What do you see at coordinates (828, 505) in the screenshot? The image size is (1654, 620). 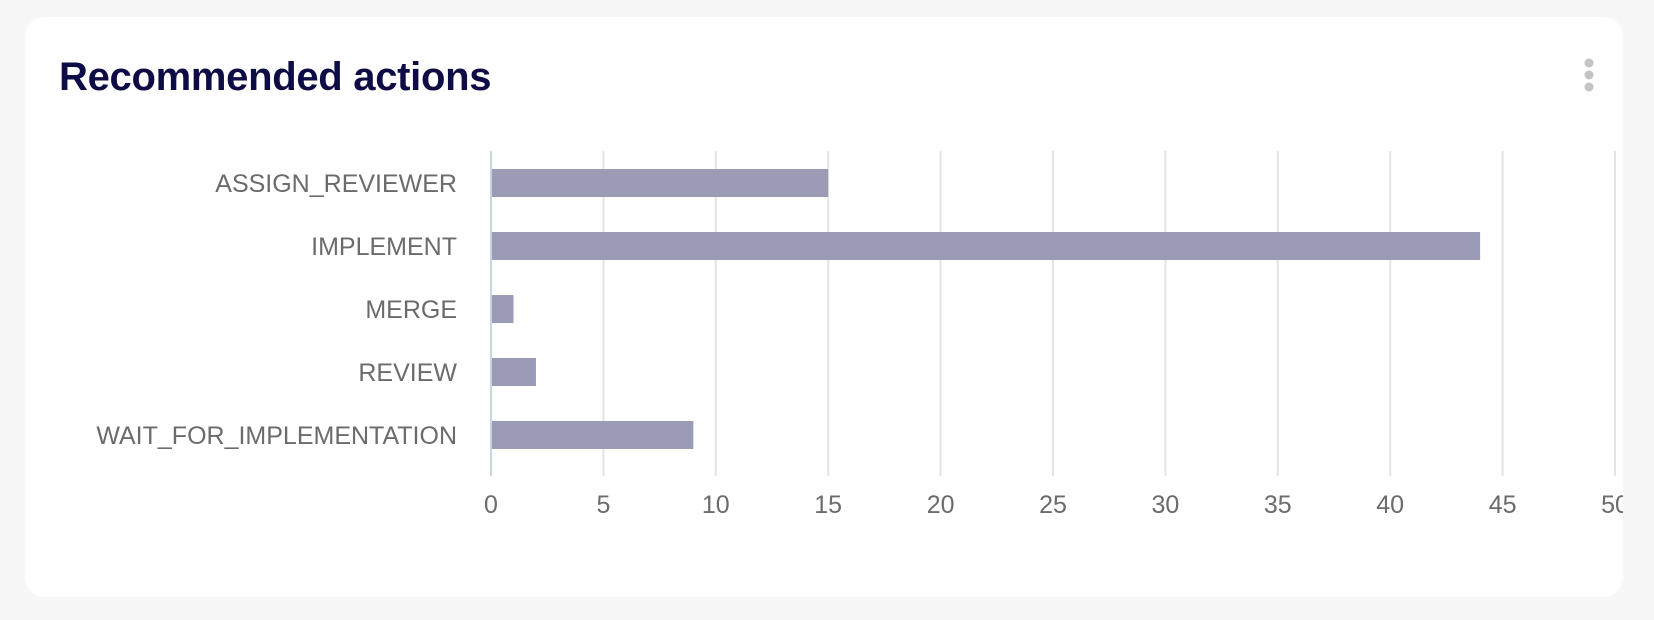 I see `x-tick-label: 15` at bounding box center [828, 505].